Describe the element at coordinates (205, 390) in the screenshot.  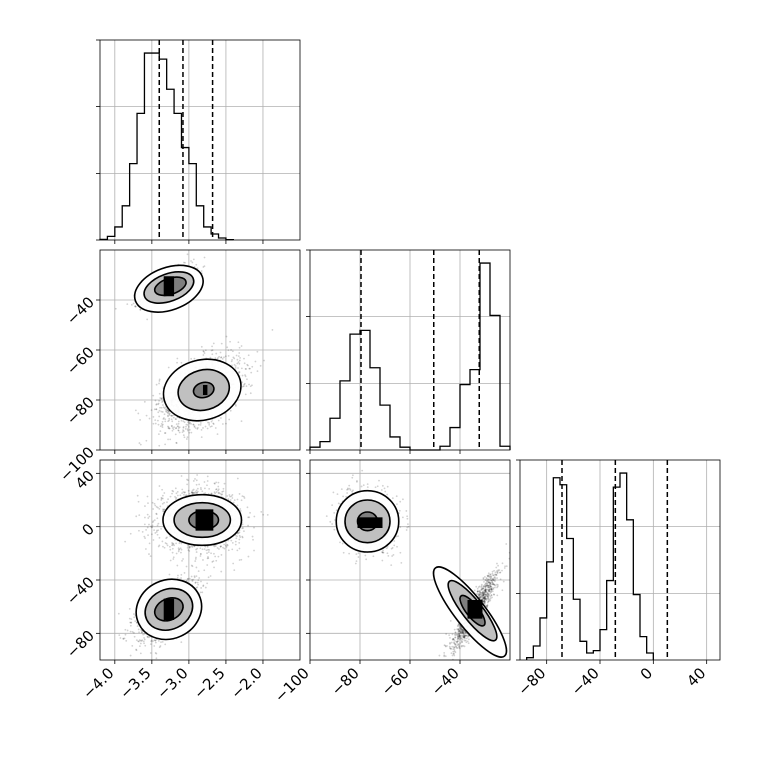
I see `density-peak` at that location.